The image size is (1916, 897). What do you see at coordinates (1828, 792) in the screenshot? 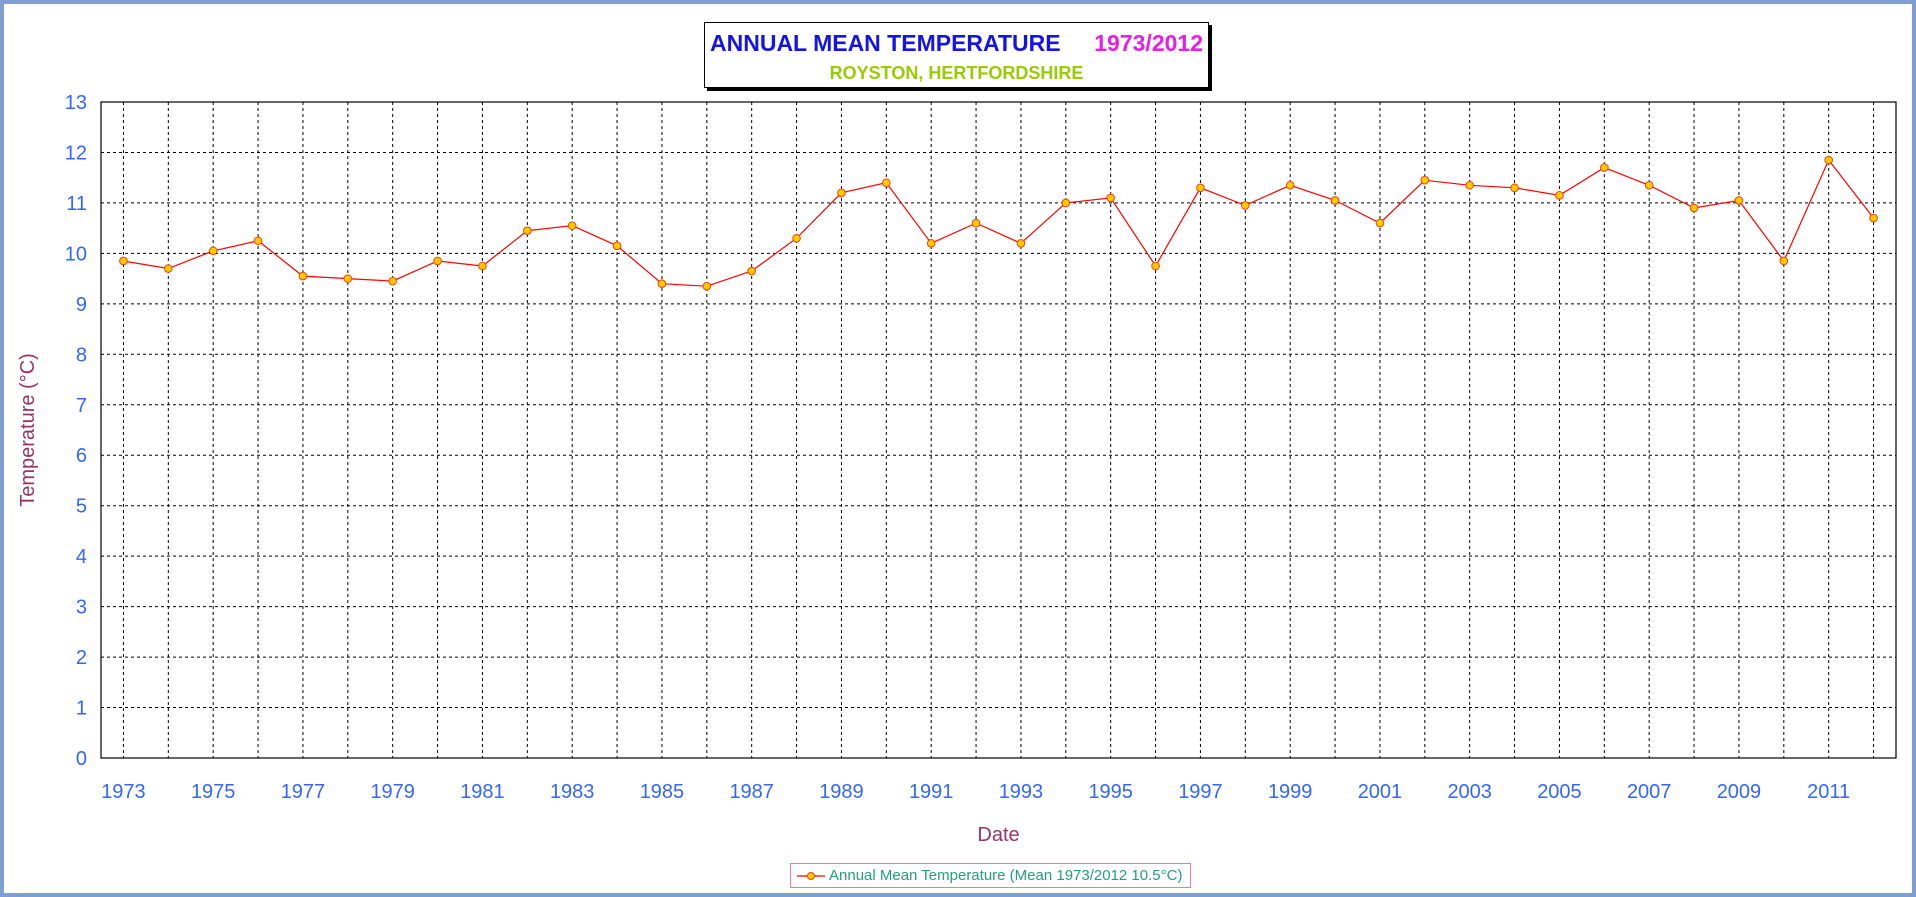
I see `x-tick-label: 2011` at bounding box center [1828, 792].